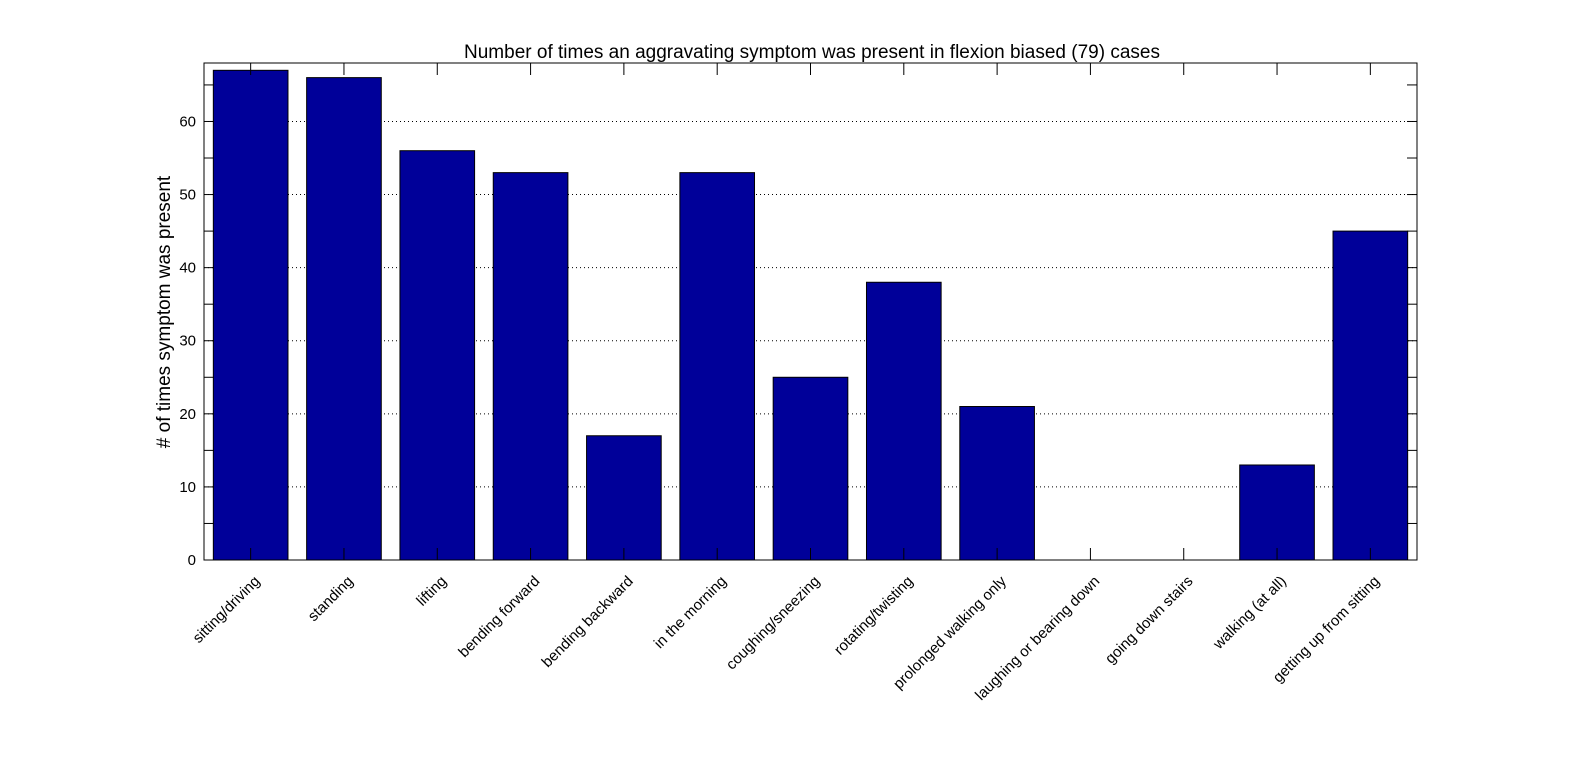 This screenshot has height=784, width=1596. I want to click on y-tick-label: 10, so click(187, 487).